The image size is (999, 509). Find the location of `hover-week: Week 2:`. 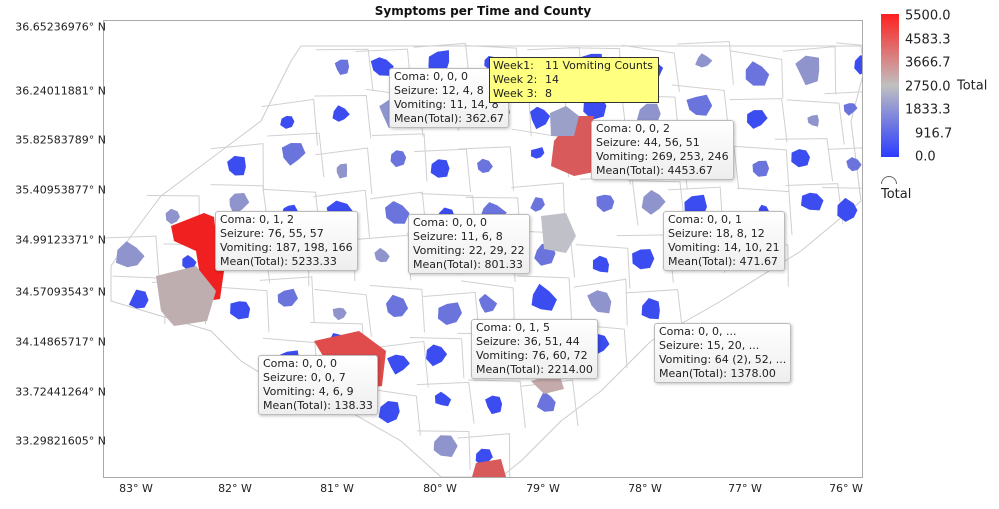

hover-week: Week 2: is located at coordinates (515, 79).